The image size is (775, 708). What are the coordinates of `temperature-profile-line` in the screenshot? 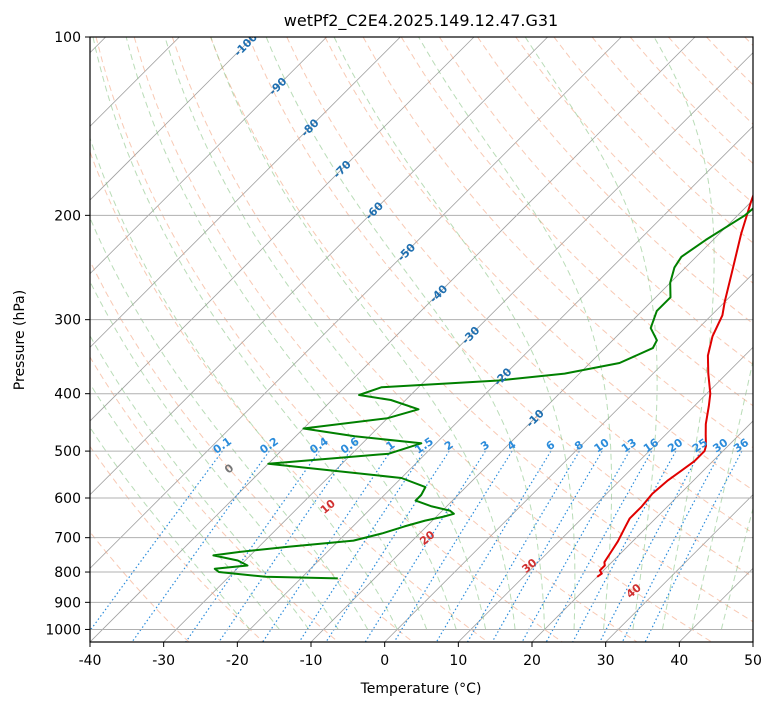 It's located at (674, 385).